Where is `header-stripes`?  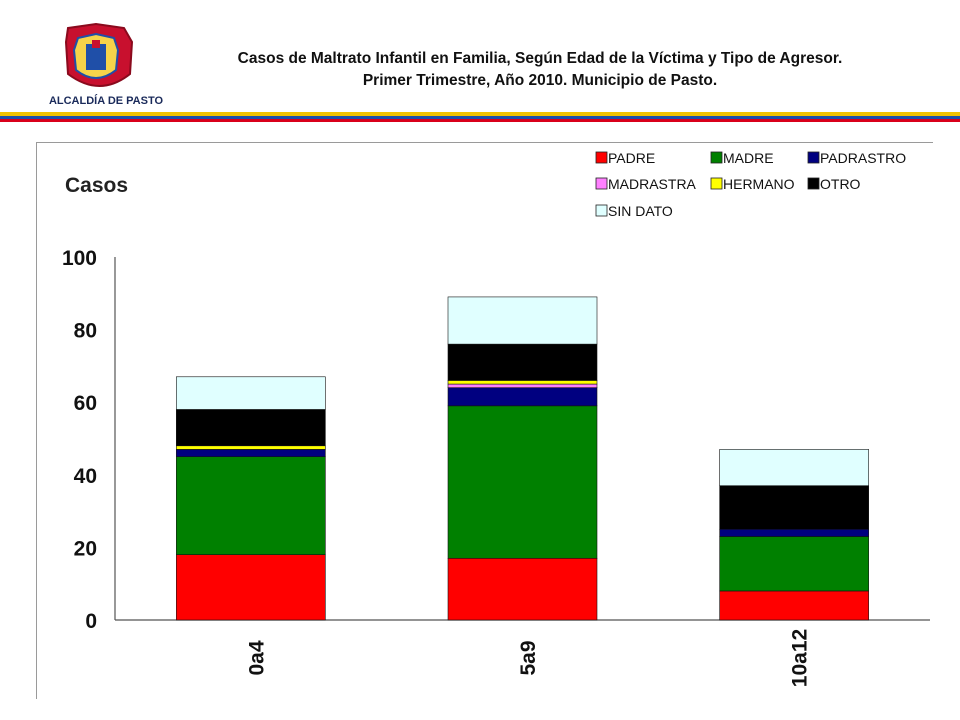
header-stripes is located at coordinates (480, 117).